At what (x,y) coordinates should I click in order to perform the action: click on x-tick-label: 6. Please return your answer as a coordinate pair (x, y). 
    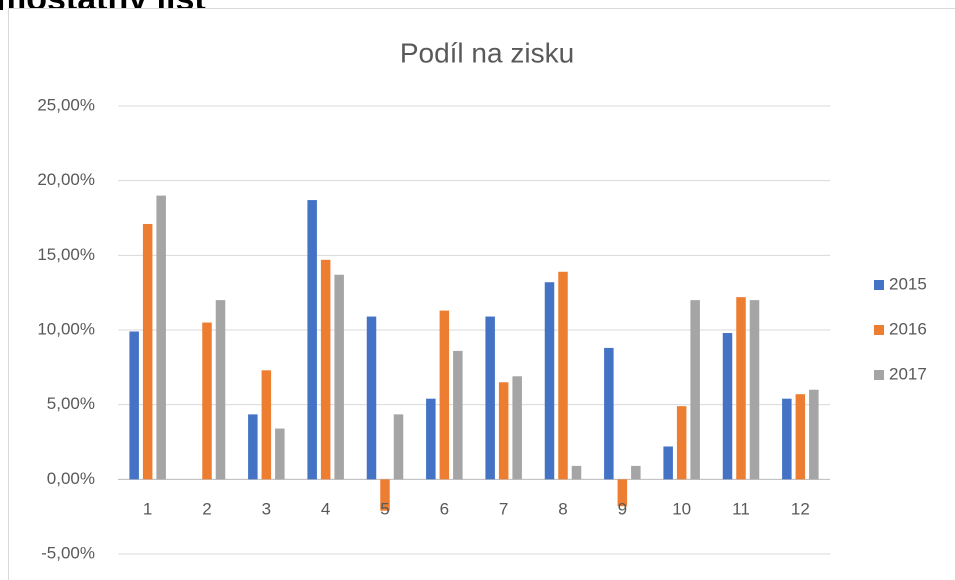
    Looking at the image, I should click on (444, 508).